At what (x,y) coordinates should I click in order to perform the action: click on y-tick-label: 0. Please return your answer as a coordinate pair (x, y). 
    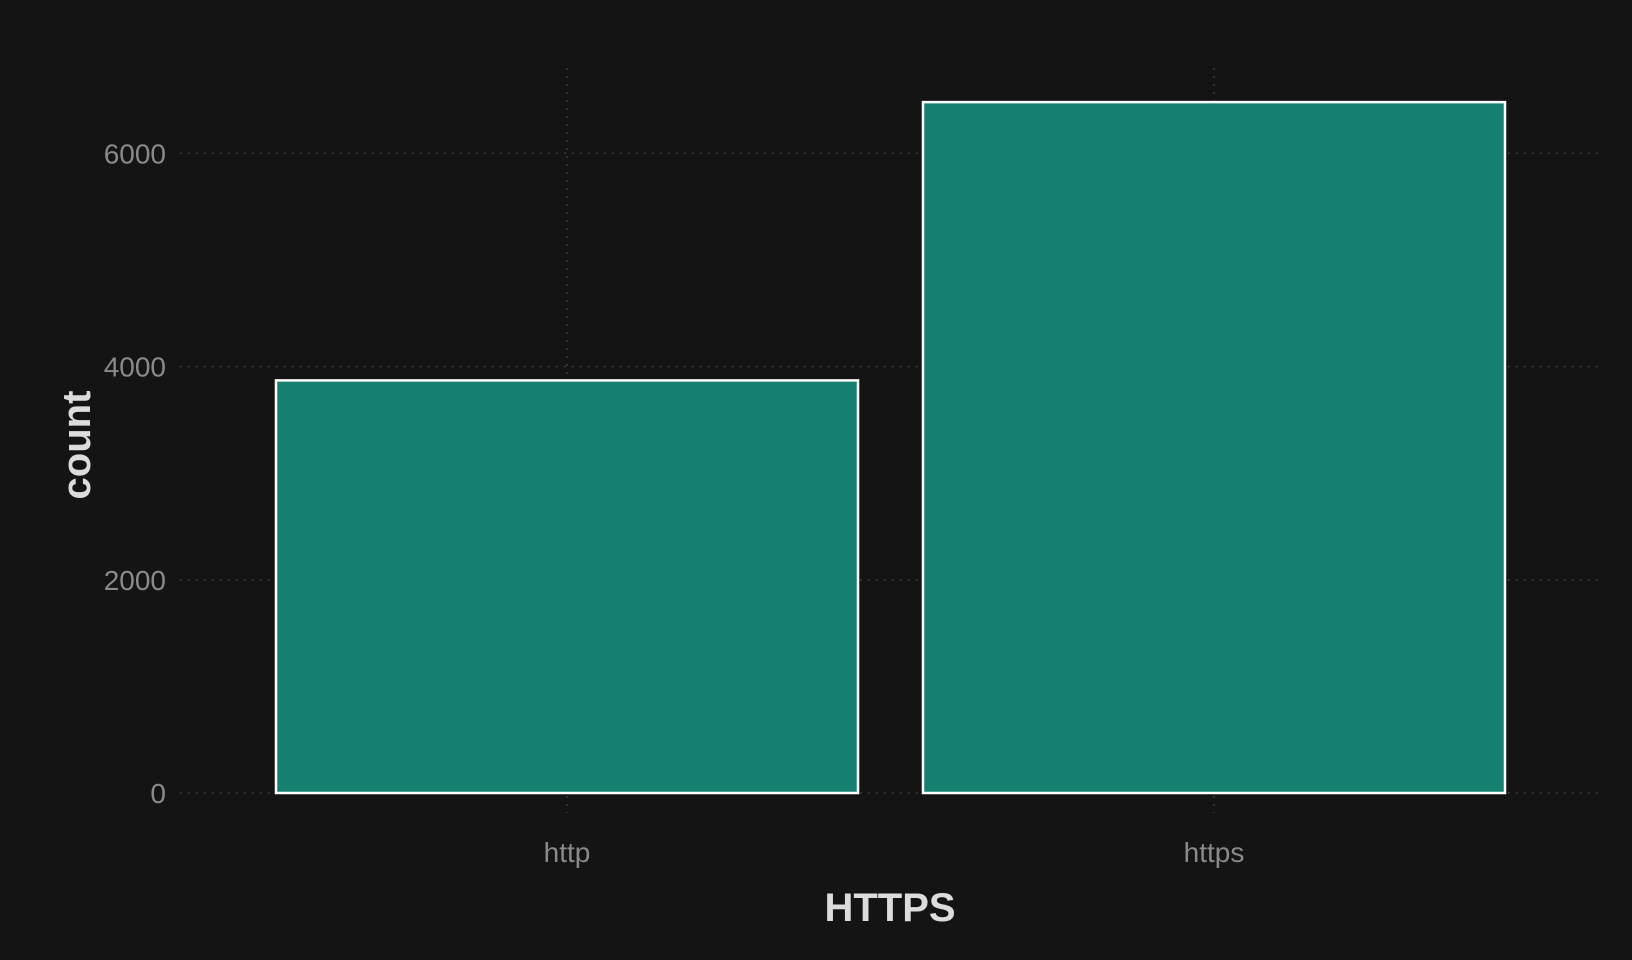
    Looking at the image, I should click on (158, 793).